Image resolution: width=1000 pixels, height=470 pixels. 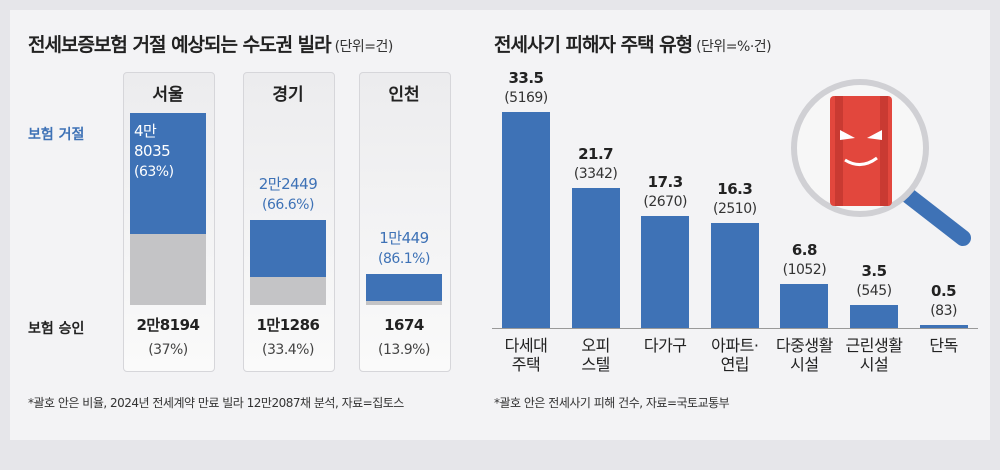 What do you see at coordinates (665, 182) in the screenshot?
I see `value-label: 17.3` at bounding box center [665, 182].